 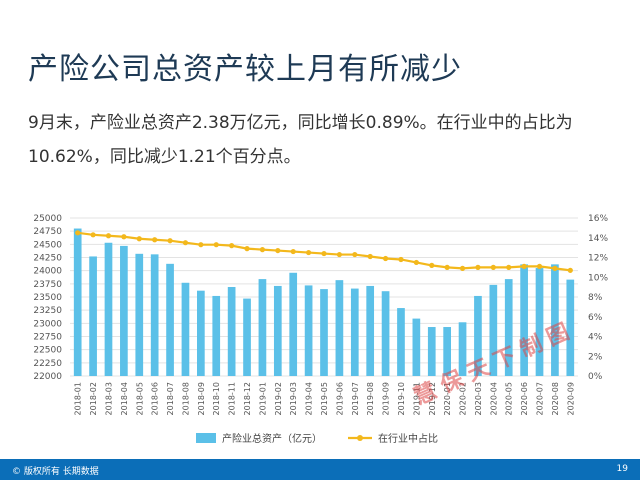 I want to click on x-tick-label: 2019-02, so click(x=278, y=398).